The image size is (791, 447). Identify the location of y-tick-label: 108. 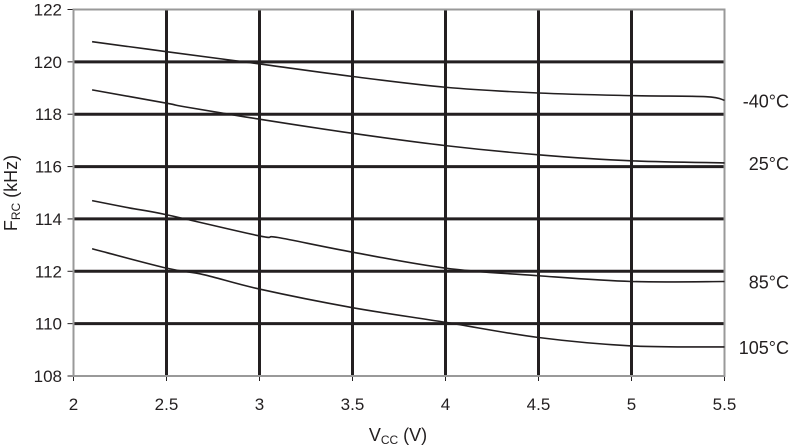
(48, 376).